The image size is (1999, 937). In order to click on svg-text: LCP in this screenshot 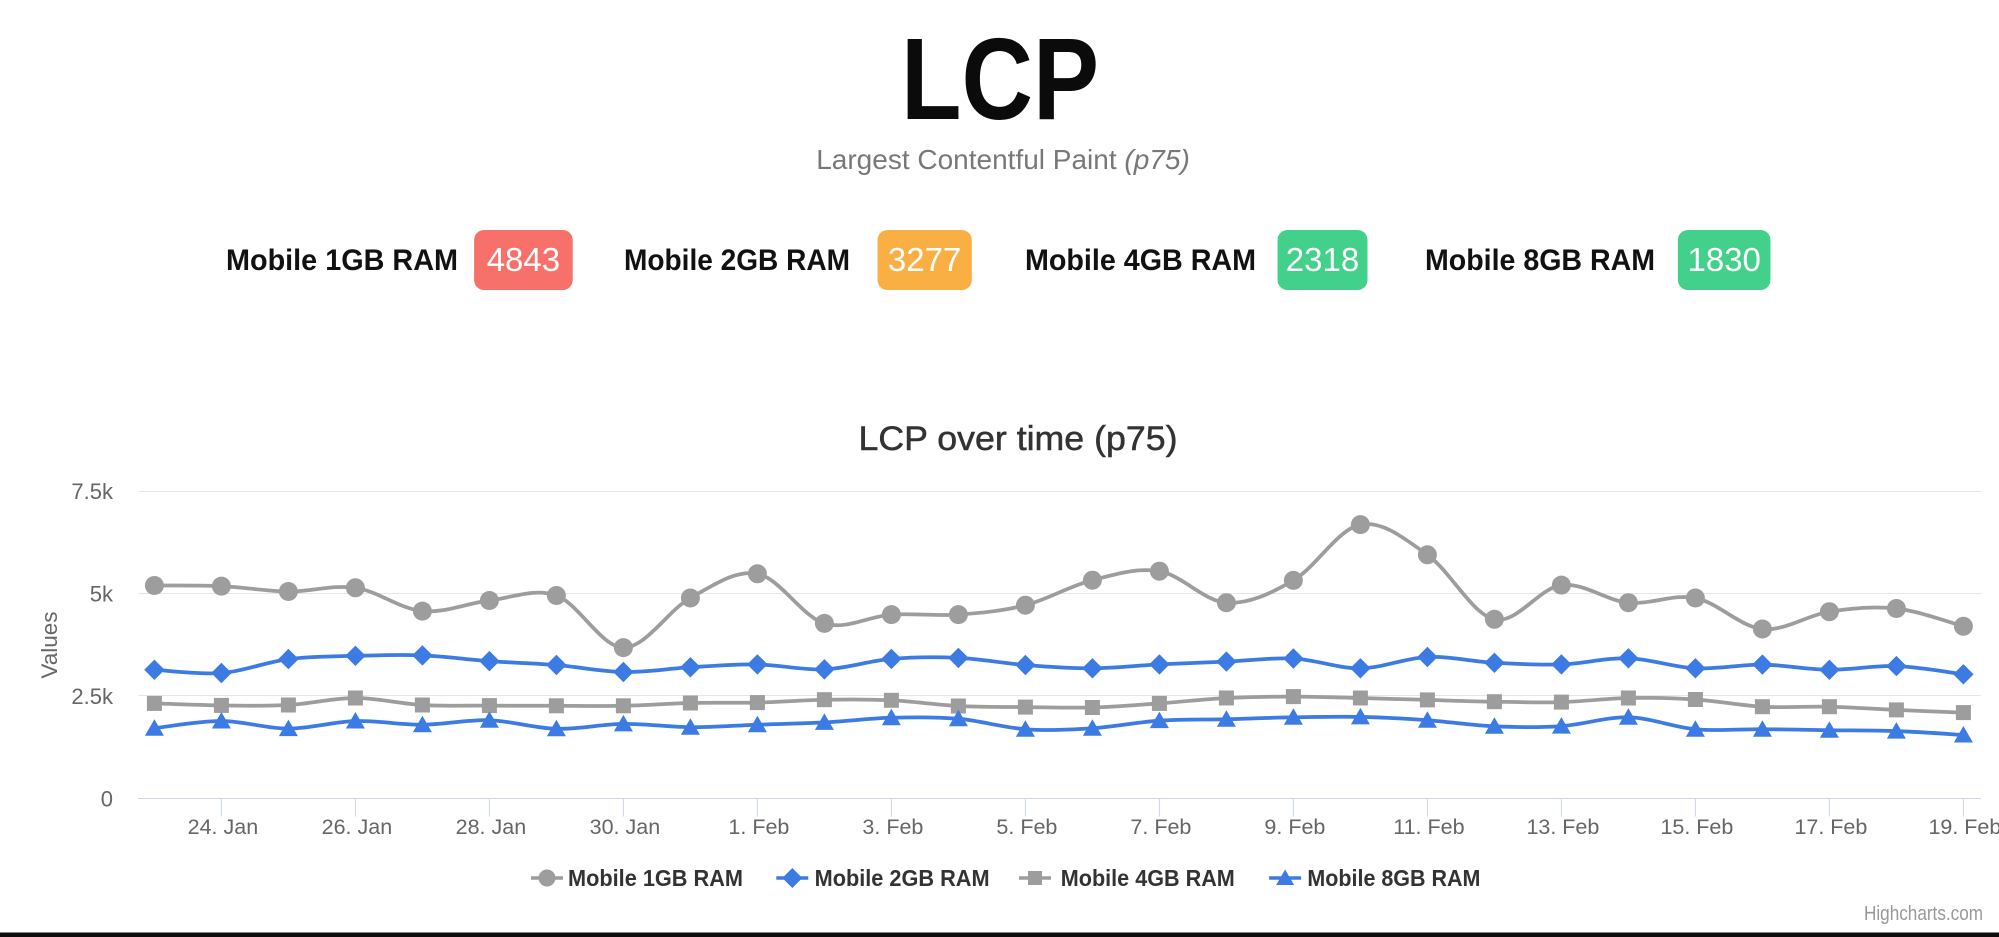, I will do `click(1000, 79)`.